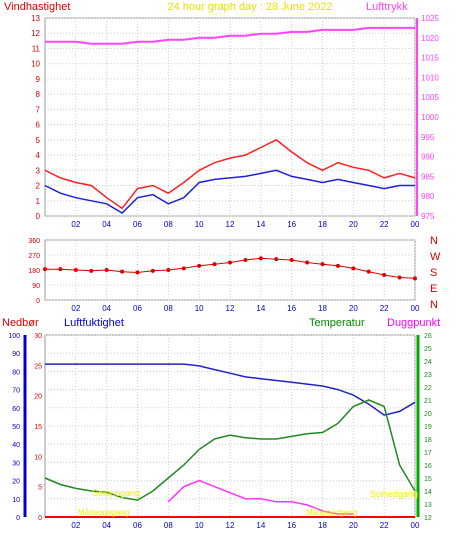  What do you see at coordinates (428, 216) in the screenshot?
I see `y-tick-label-right: 975` at bounding box center [428, 216].